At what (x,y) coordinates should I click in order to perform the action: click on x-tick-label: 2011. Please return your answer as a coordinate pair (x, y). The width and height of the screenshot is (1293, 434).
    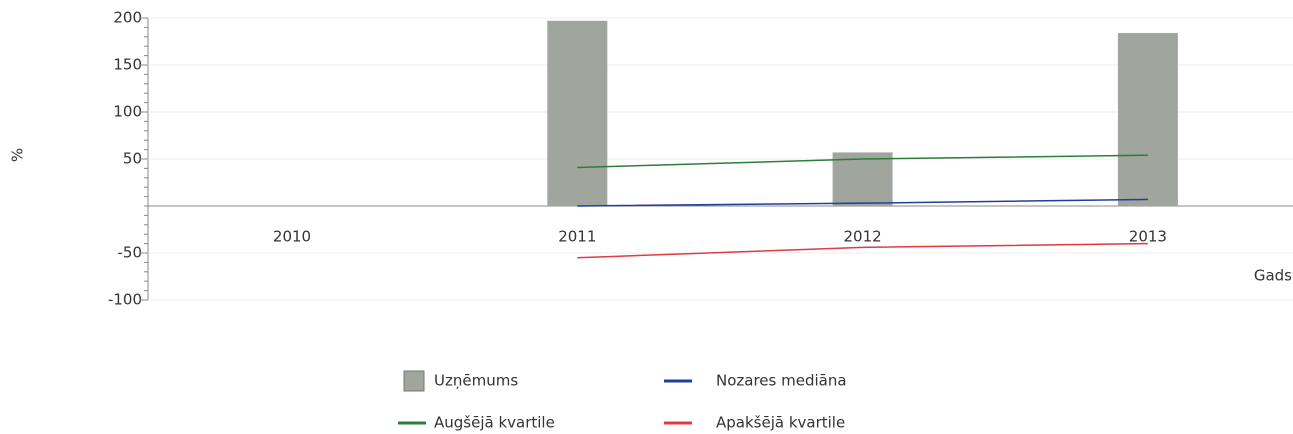
    Looking at the image, I should click on (577, 237).